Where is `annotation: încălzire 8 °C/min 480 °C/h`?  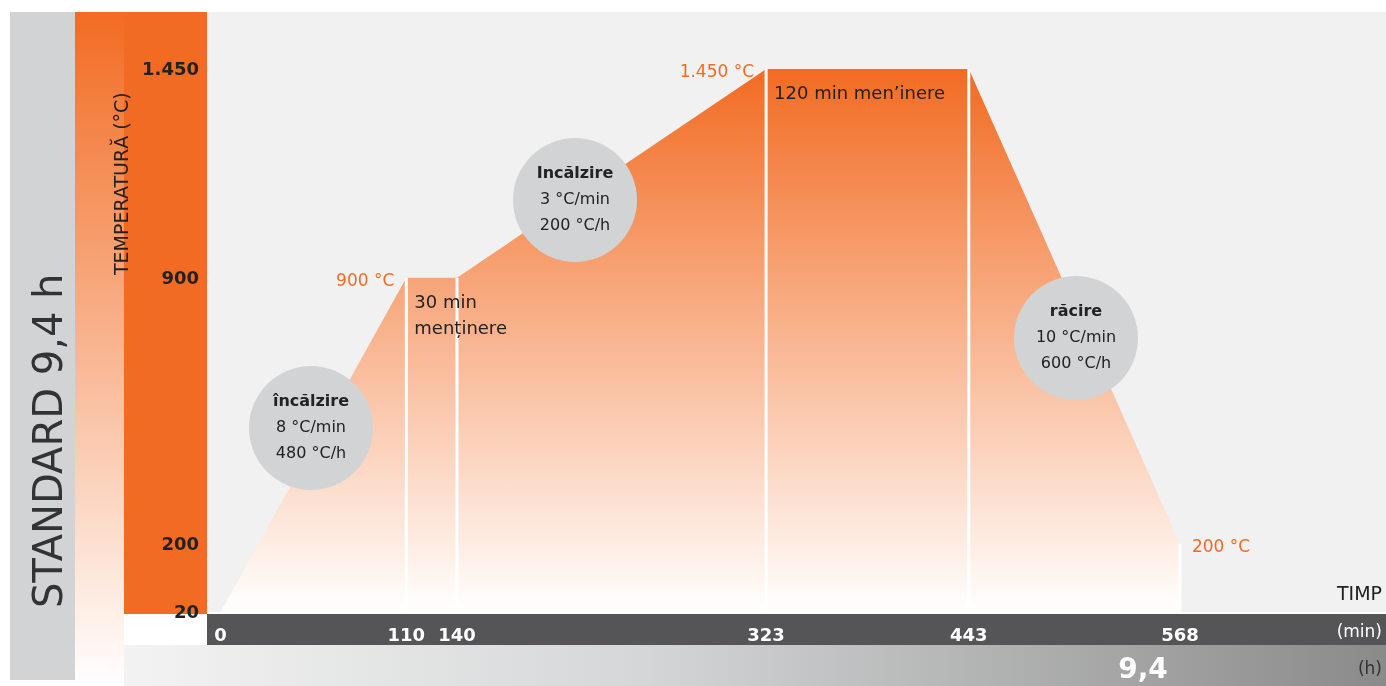
annotation: încălzire 8 °C/min 480 °C/h is located at coordinates (310, 426).